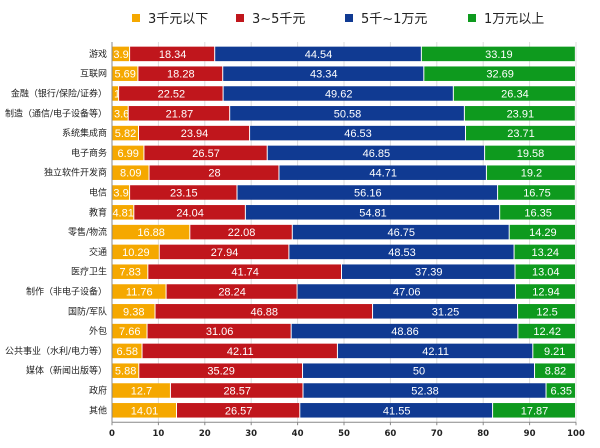 The height and width of the screenshot is (448, 600). I want to click on category-label: 其他, so click(98, 410).